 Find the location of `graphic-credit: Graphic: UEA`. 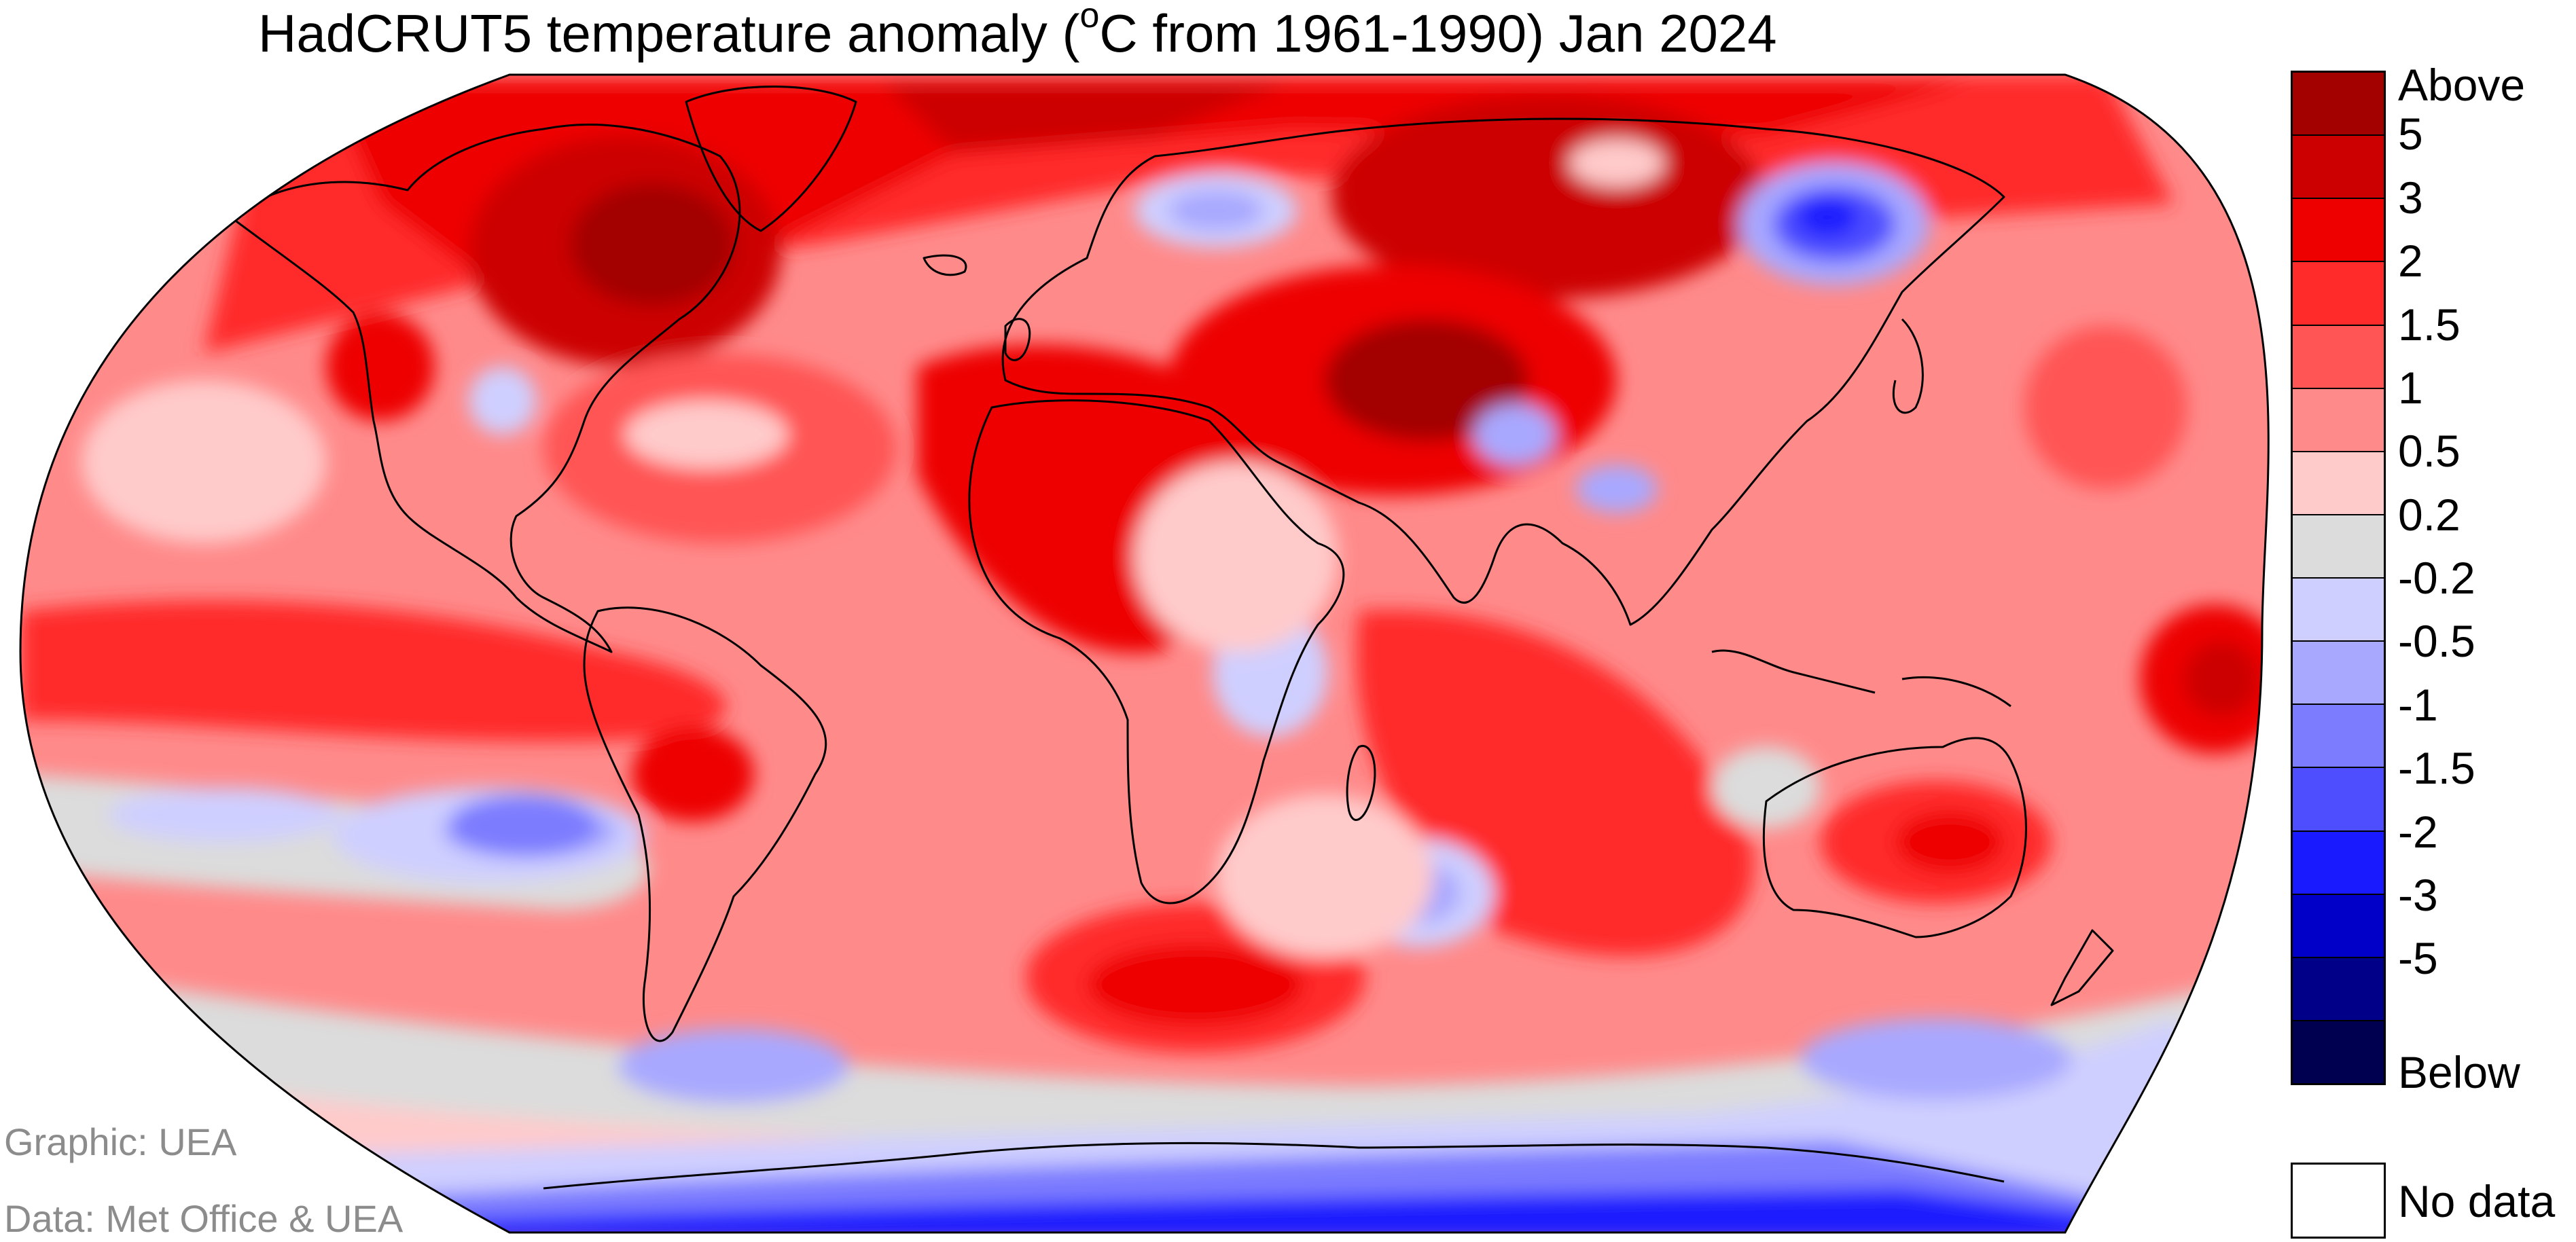

graphic-credit: Graphic: UEA is located at coordinates (121, 1141).